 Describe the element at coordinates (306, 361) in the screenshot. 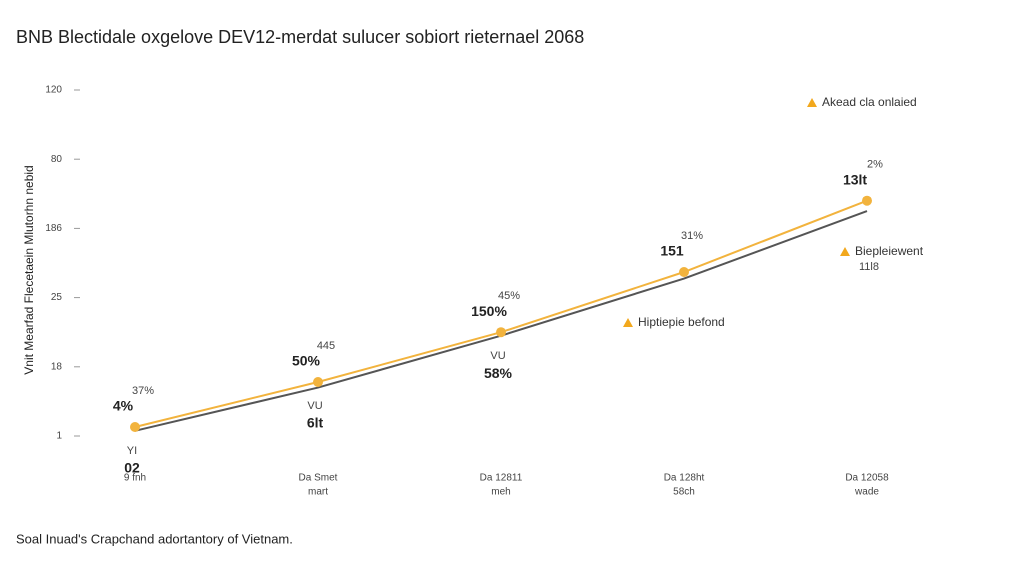

I see `point-label: 50%` at that location.